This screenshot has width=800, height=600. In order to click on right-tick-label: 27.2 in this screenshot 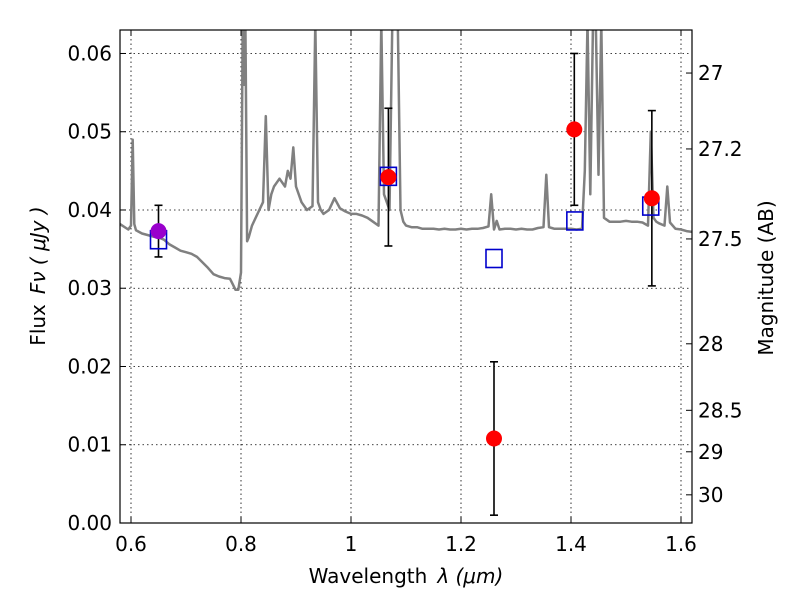, I will do `click(720, 149)`.